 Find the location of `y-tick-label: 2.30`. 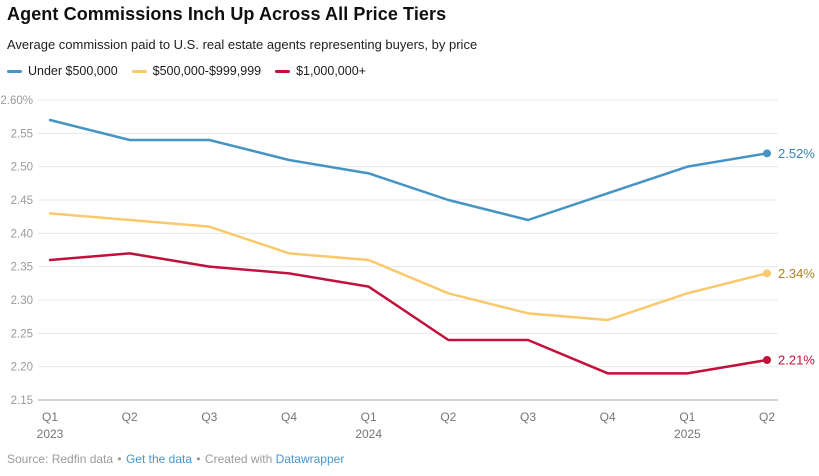

y-tick-label: 2.30 is located at coordinates (22, 301).